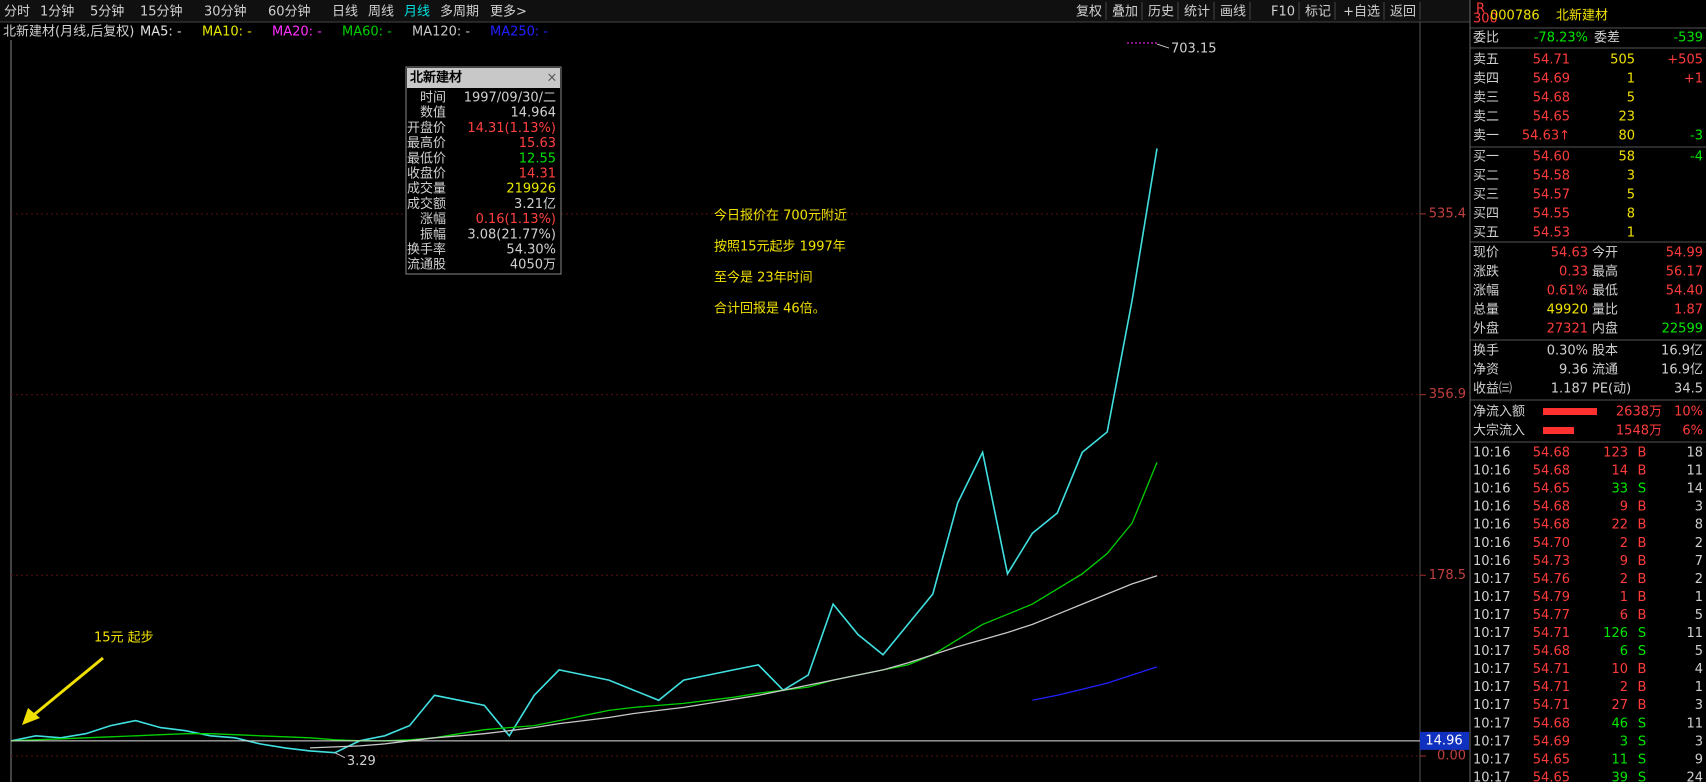 This screenshot has width=1706, height=782. What do you see at coordinates (1486, 253) in the screenshot?
I see `stat-label: 现价` at bounding box center [1486, 253].